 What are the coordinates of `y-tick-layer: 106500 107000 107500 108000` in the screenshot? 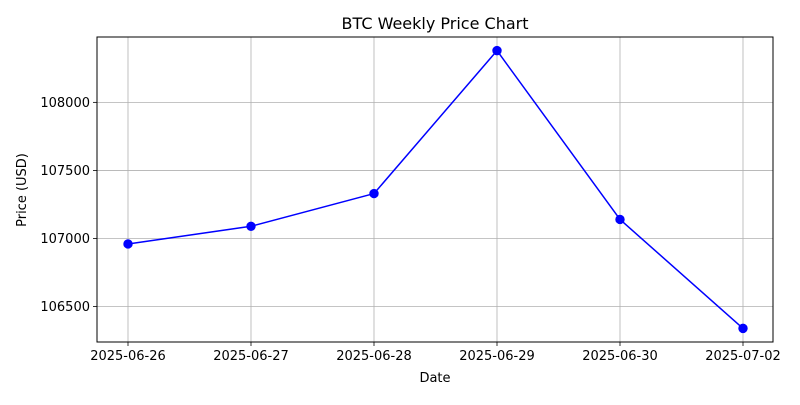 It's located at (68, 205).